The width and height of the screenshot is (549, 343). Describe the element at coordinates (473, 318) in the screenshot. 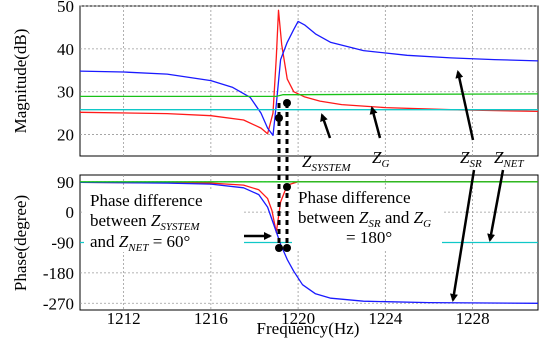

I see `x-tick-label: 1228` at that location.